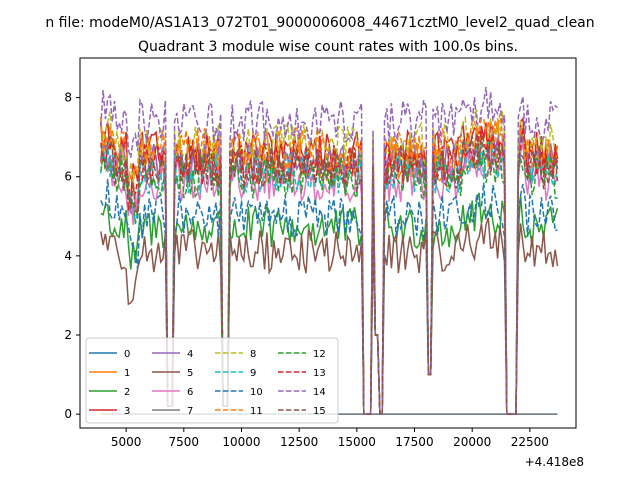 This screenshot has width=640, height=480. What do you see at coordinates (253, 373) in the screenshot?
I see `legend-label-9: 9` at bounding box center [253, 373].